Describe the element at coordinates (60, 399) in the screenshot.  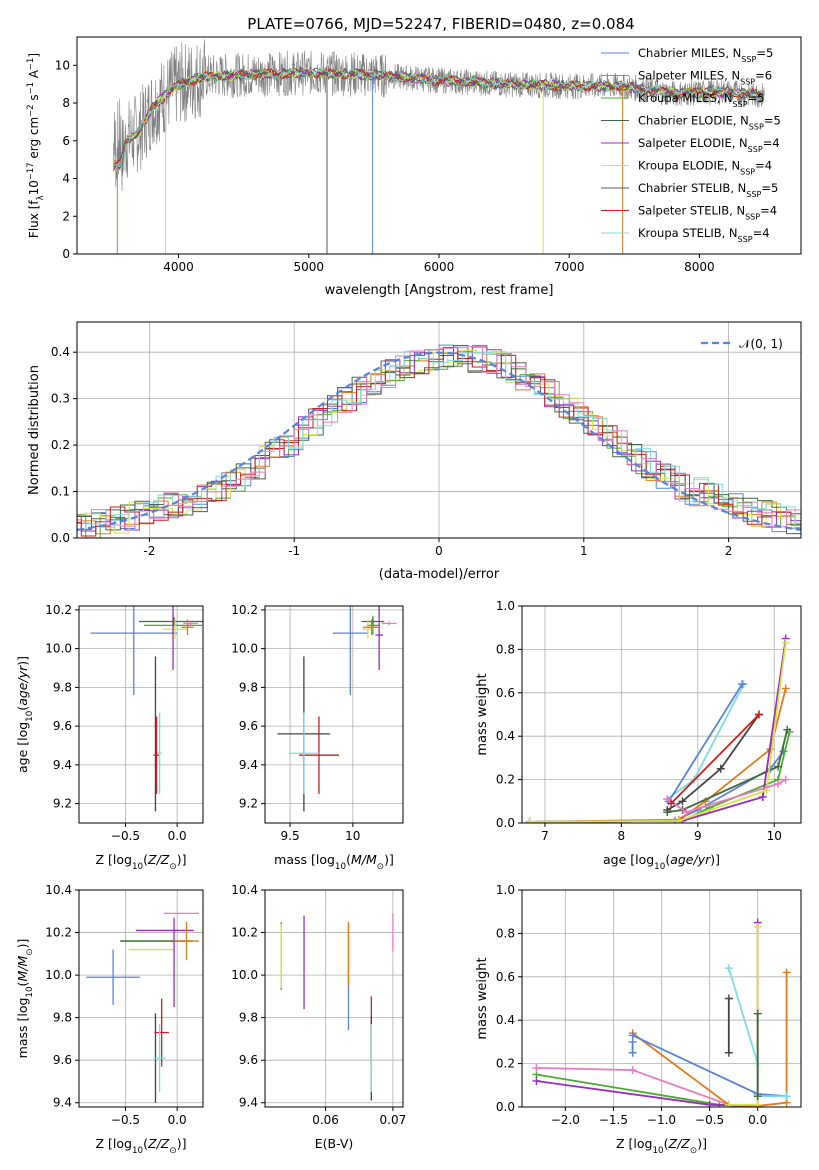
I see `y-tick-label: 0.3` at that location.